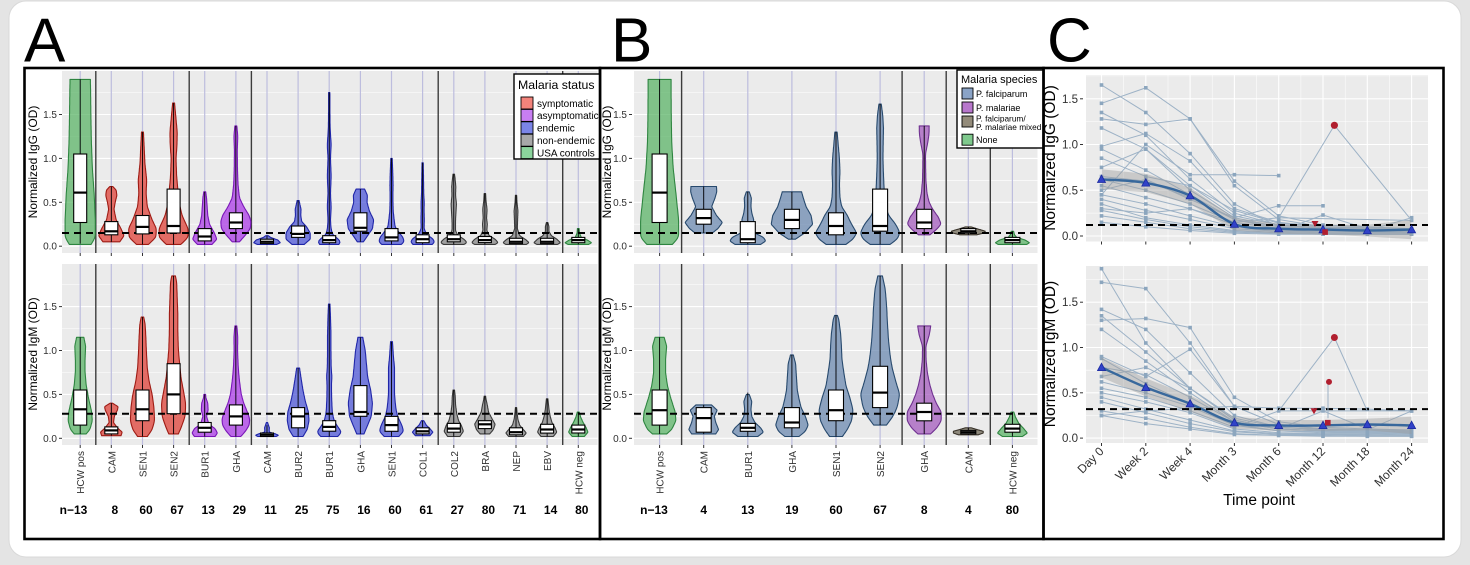 This screenshot has width=1470, height=565. I want to click on svg-text: P. falciparum/, so click(1001, 119).